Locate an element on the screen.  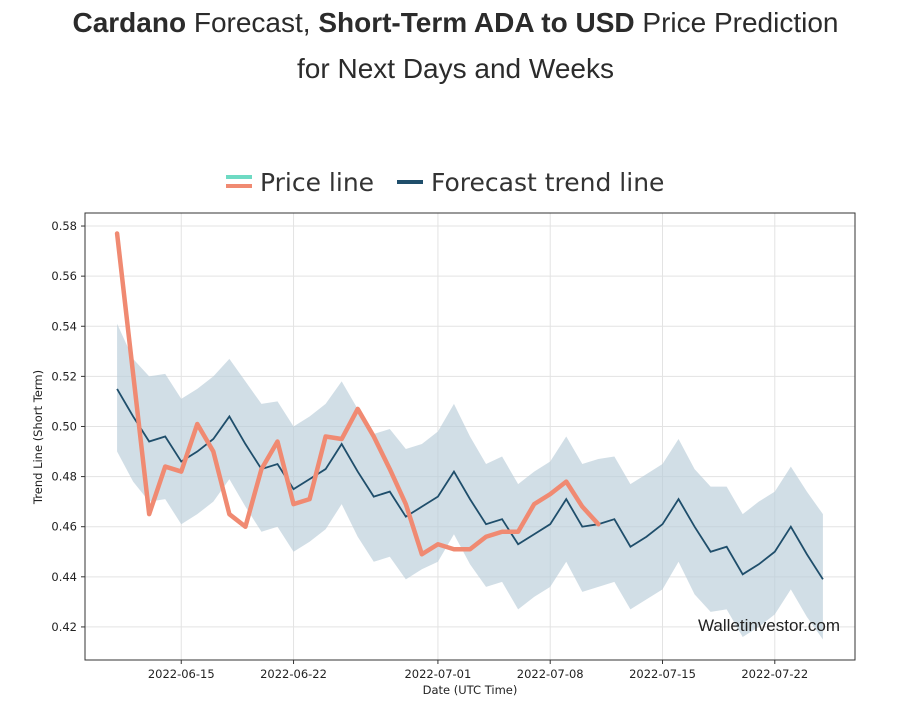
legend-forecast-label: Forecast trend line is located at coordinates (547, 182).